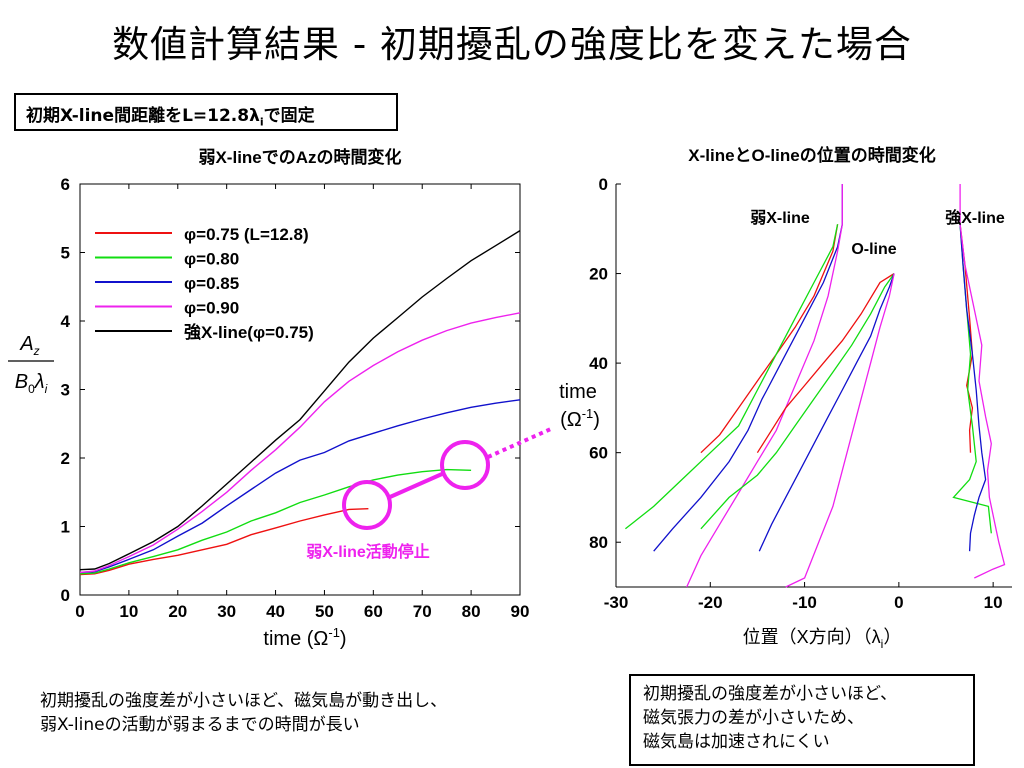 Image resolution: width=1024 pixels, height=768 pixels. Describe the element at coordinates (249, 332) in the screenshot. I see `legend-entry: 強X-line(φ=0.75)` at that location.